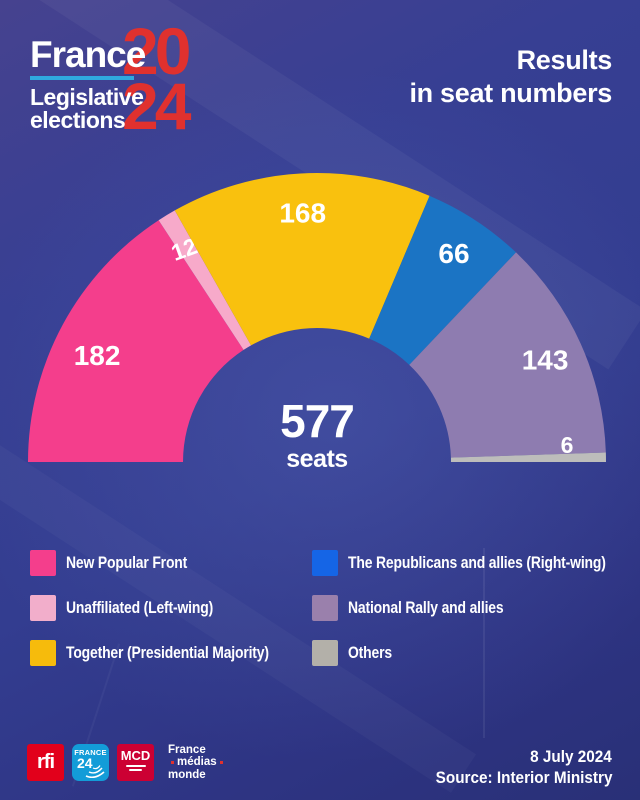  I want to click on france-medias-monde-logo: France médias monde, so click(197, 762).